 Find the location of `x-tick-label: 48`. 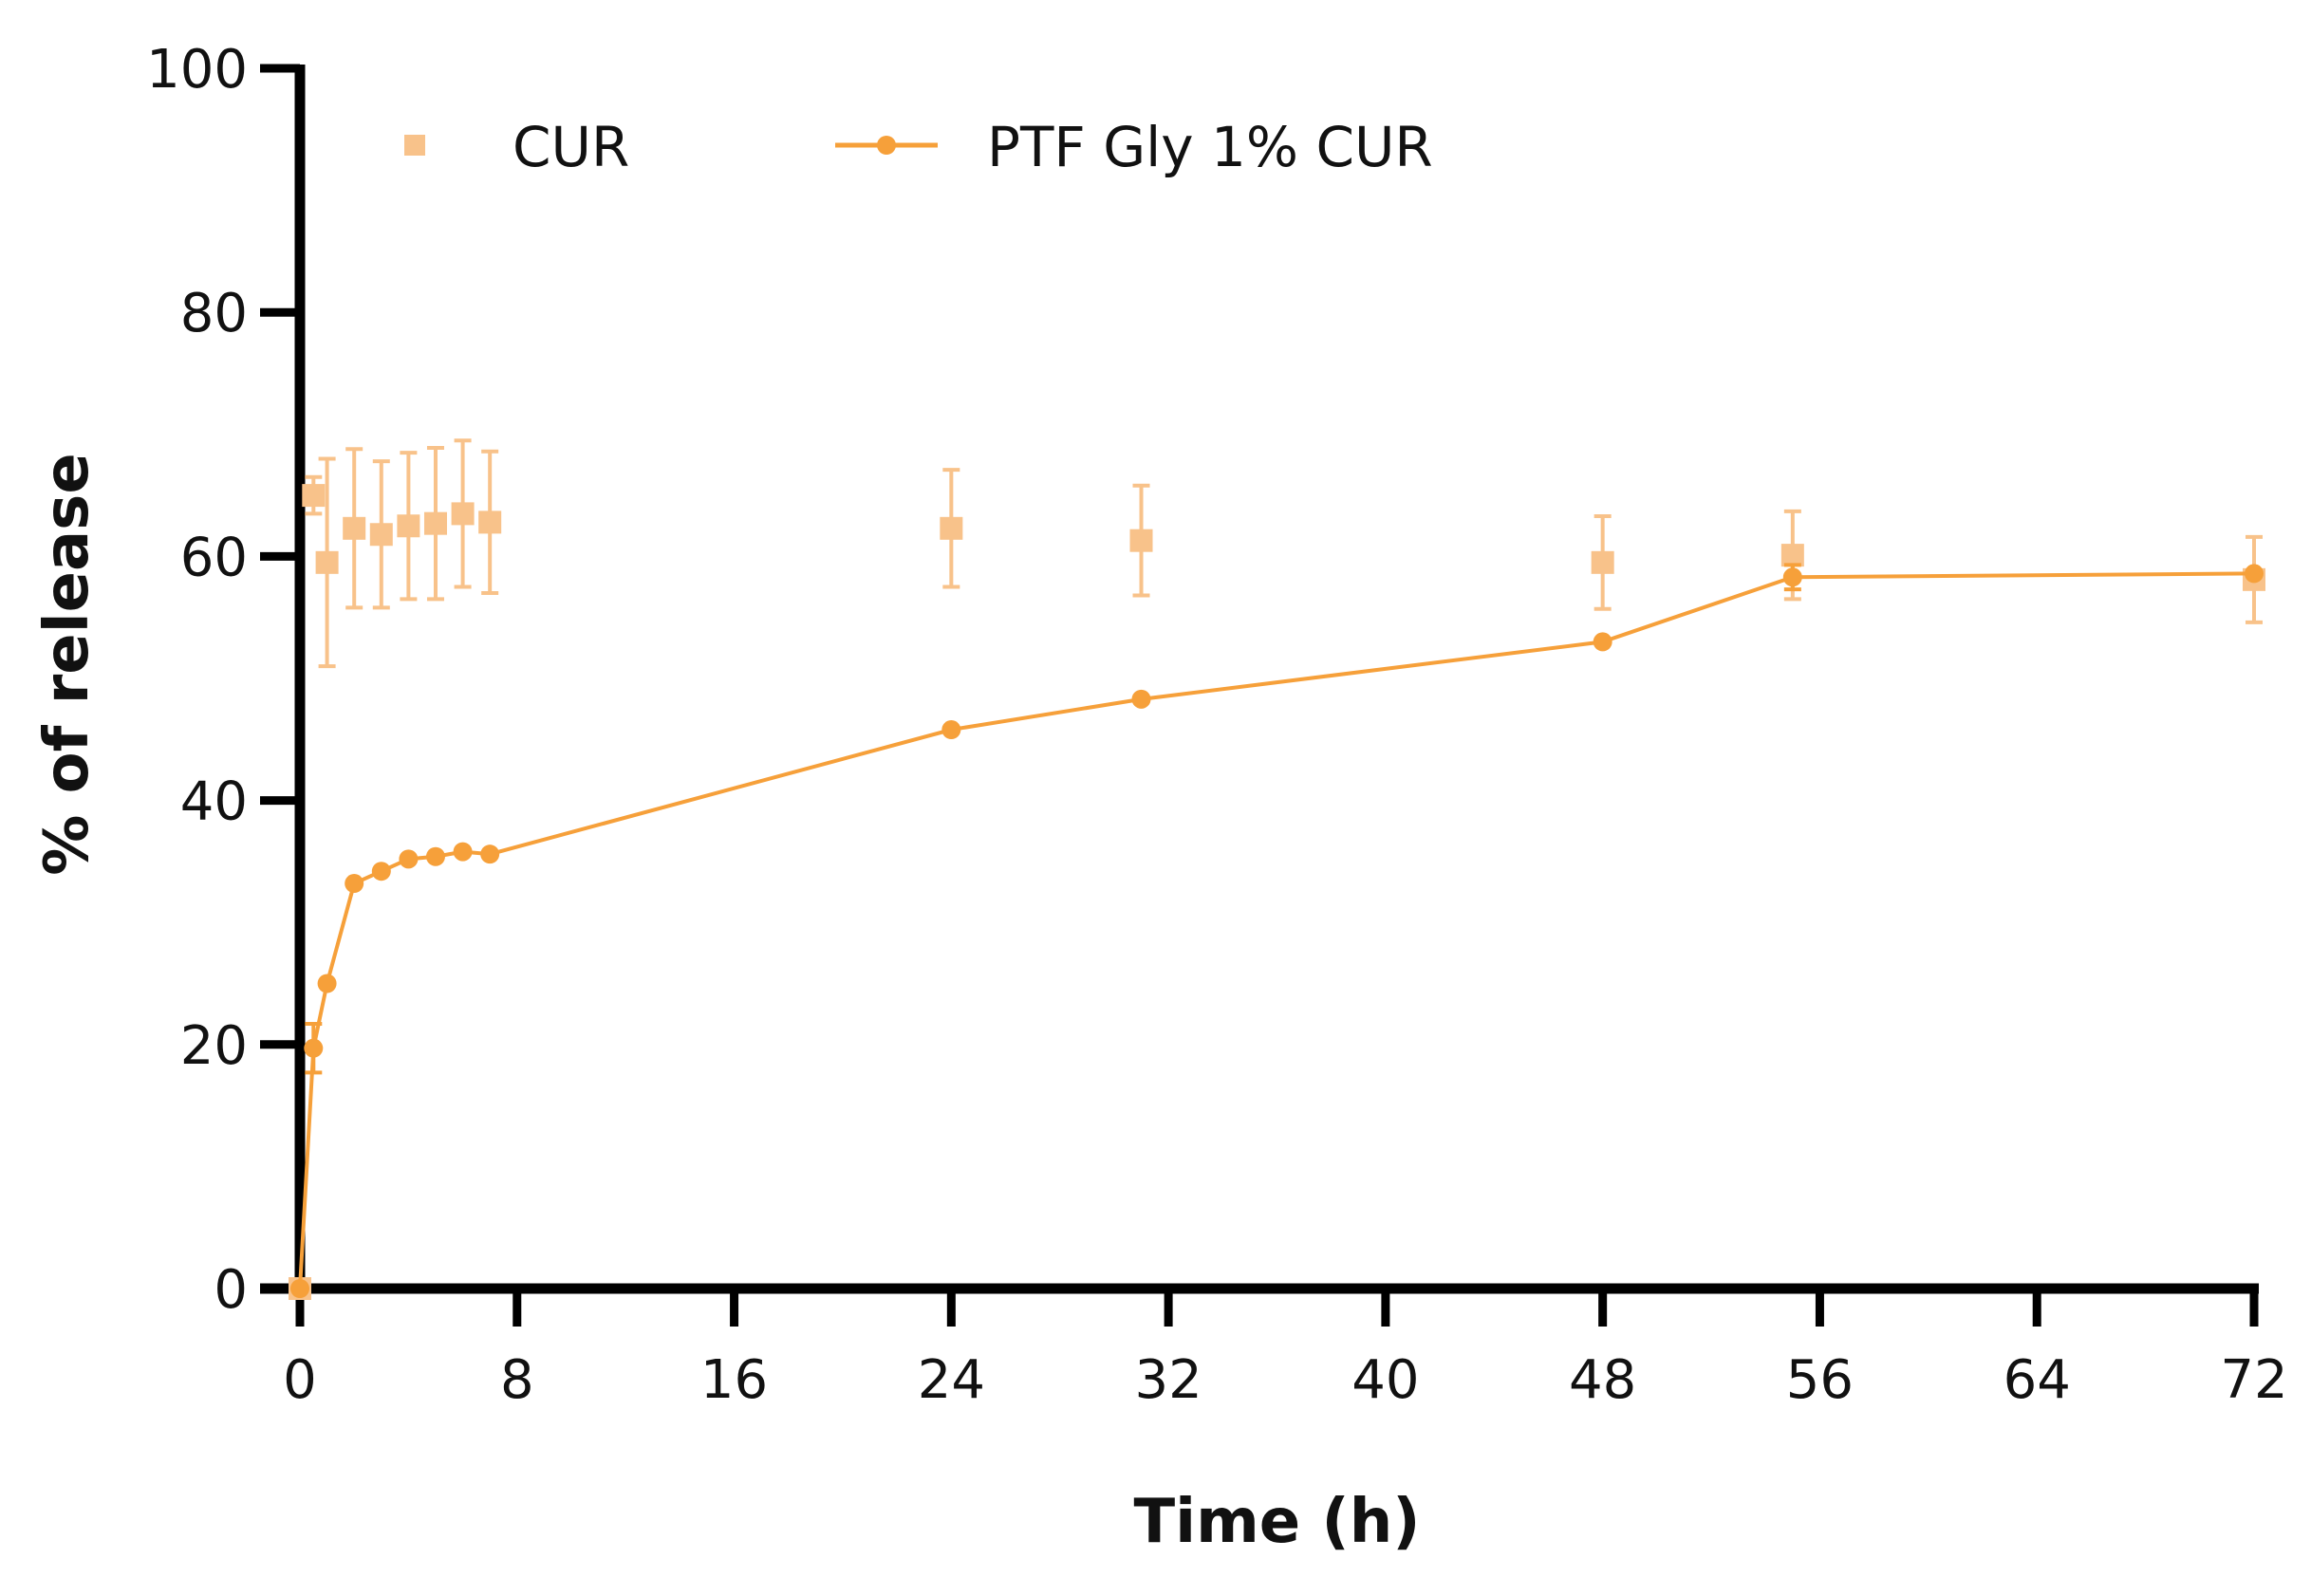

x-tick-label: 48 is located at coordinates (1602, 1380).